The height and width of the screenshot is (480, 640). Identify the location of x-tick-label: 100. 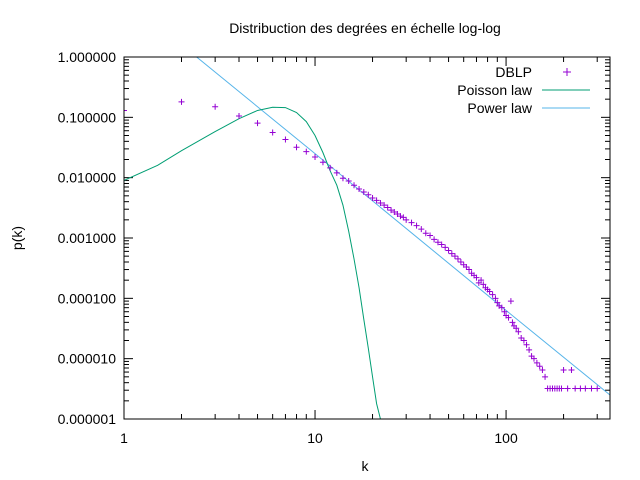
(506, 438).